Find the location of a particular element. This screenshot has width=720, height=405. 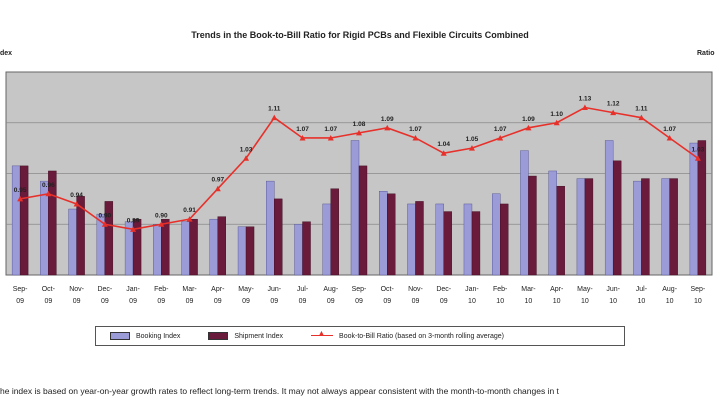

legend-item-shipment: Shipment Index is located at coordinates (245, 336).